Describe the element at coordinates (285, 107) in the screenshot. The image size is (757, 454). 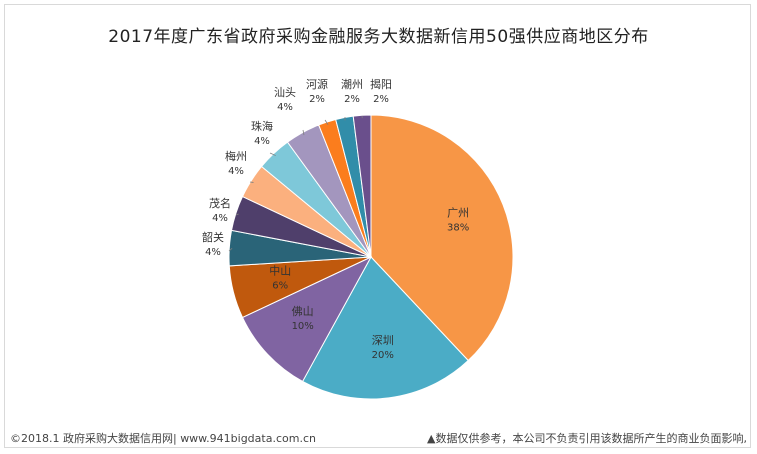
I see `slice-percent-9: 4%` at that location.